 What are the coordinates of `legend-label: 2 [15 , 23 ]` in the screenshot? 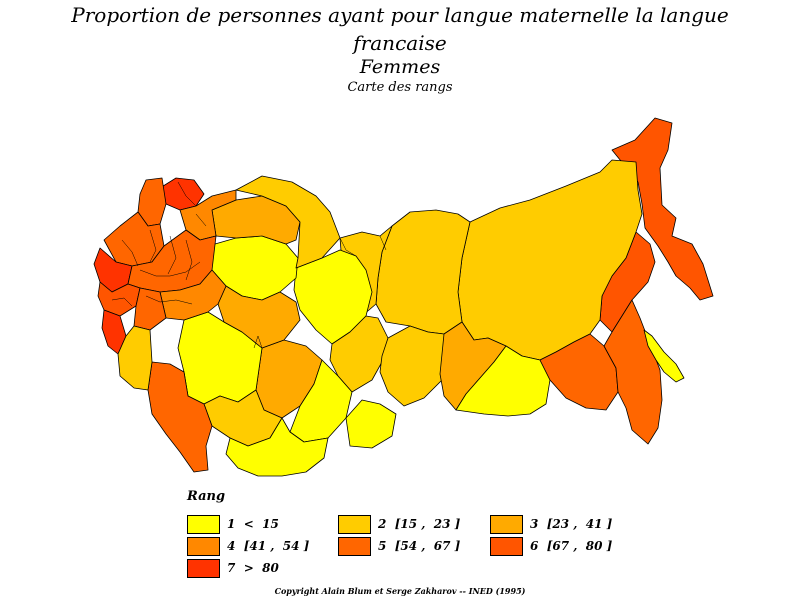 It's located at (419, 524).